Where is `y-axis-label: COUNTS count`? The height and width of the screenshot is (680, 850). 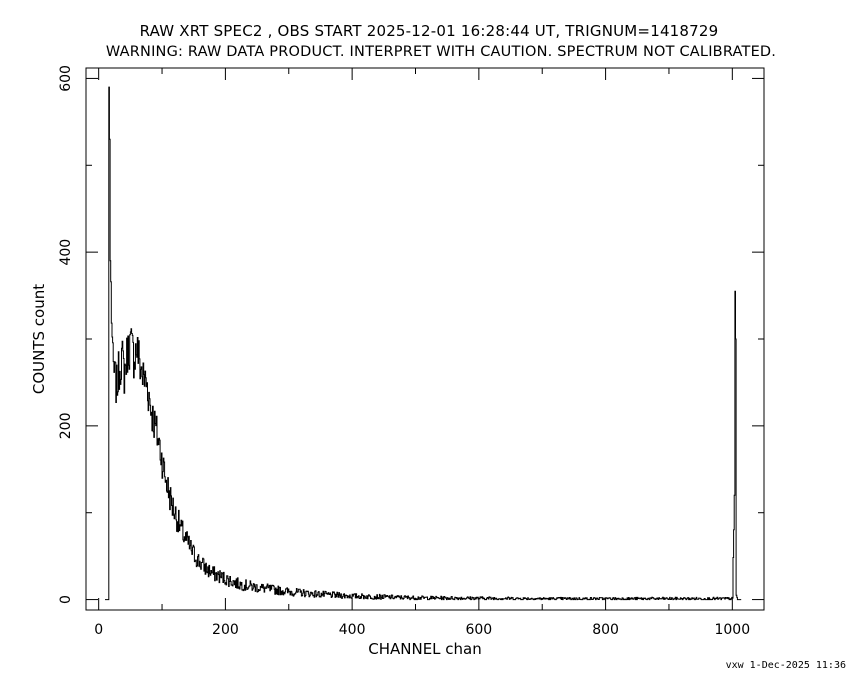
y-axis-label: COUNTS count is located at coordinates (39, 339).